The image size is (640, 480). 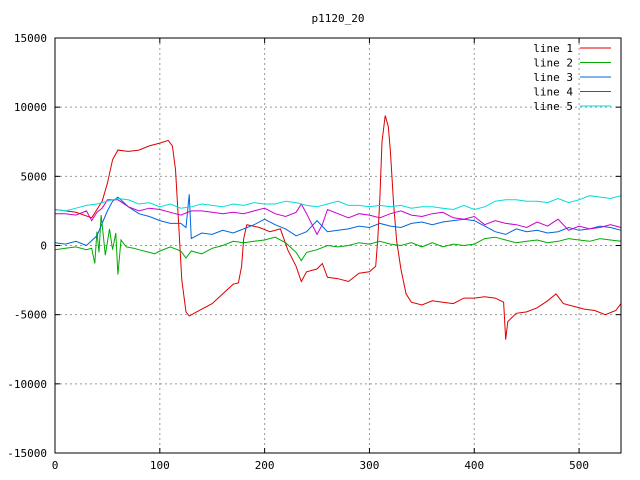 I want to click on y-tick-label: -15000, so click(x=27, y=453).